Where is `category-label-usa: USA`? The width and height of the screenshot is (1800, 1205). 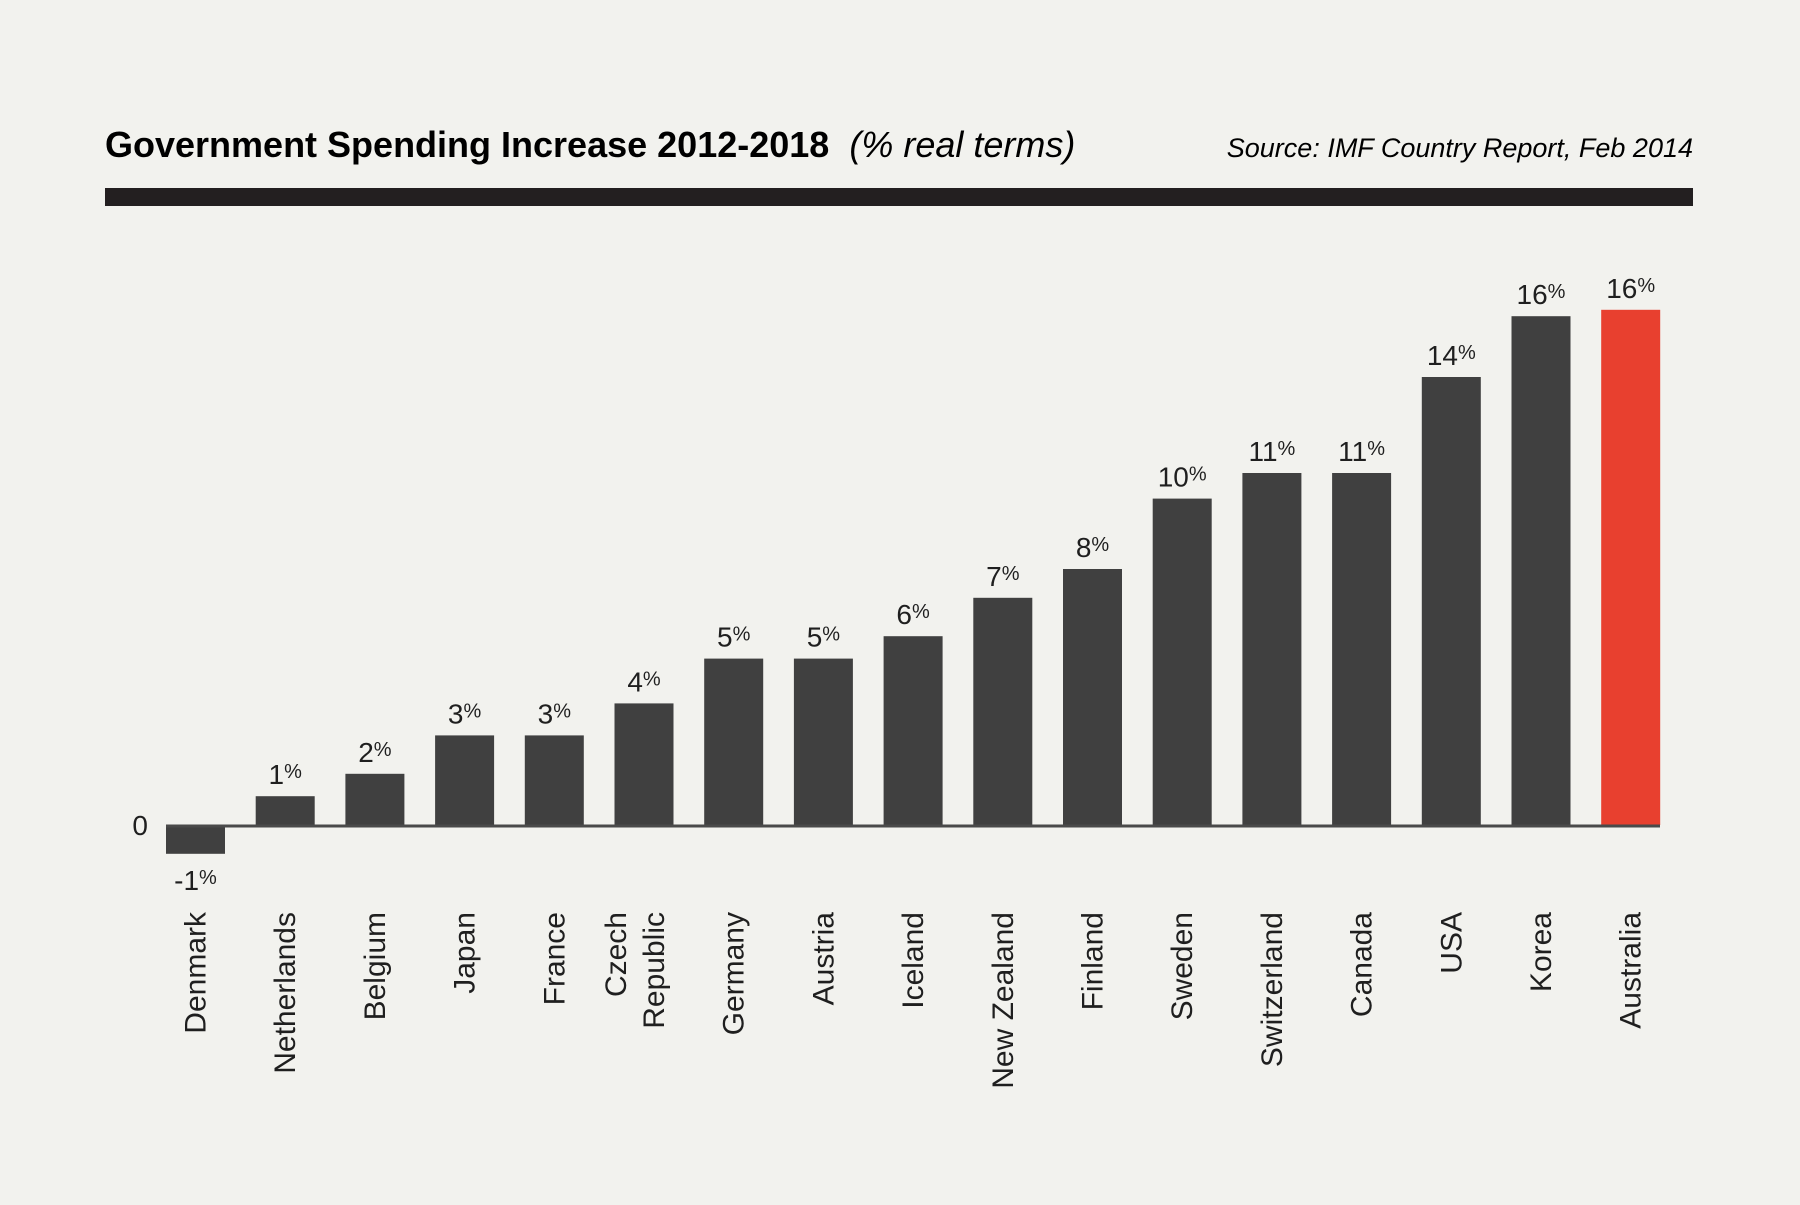 category-label-usa: USA is located at coordinates (1451, 943).